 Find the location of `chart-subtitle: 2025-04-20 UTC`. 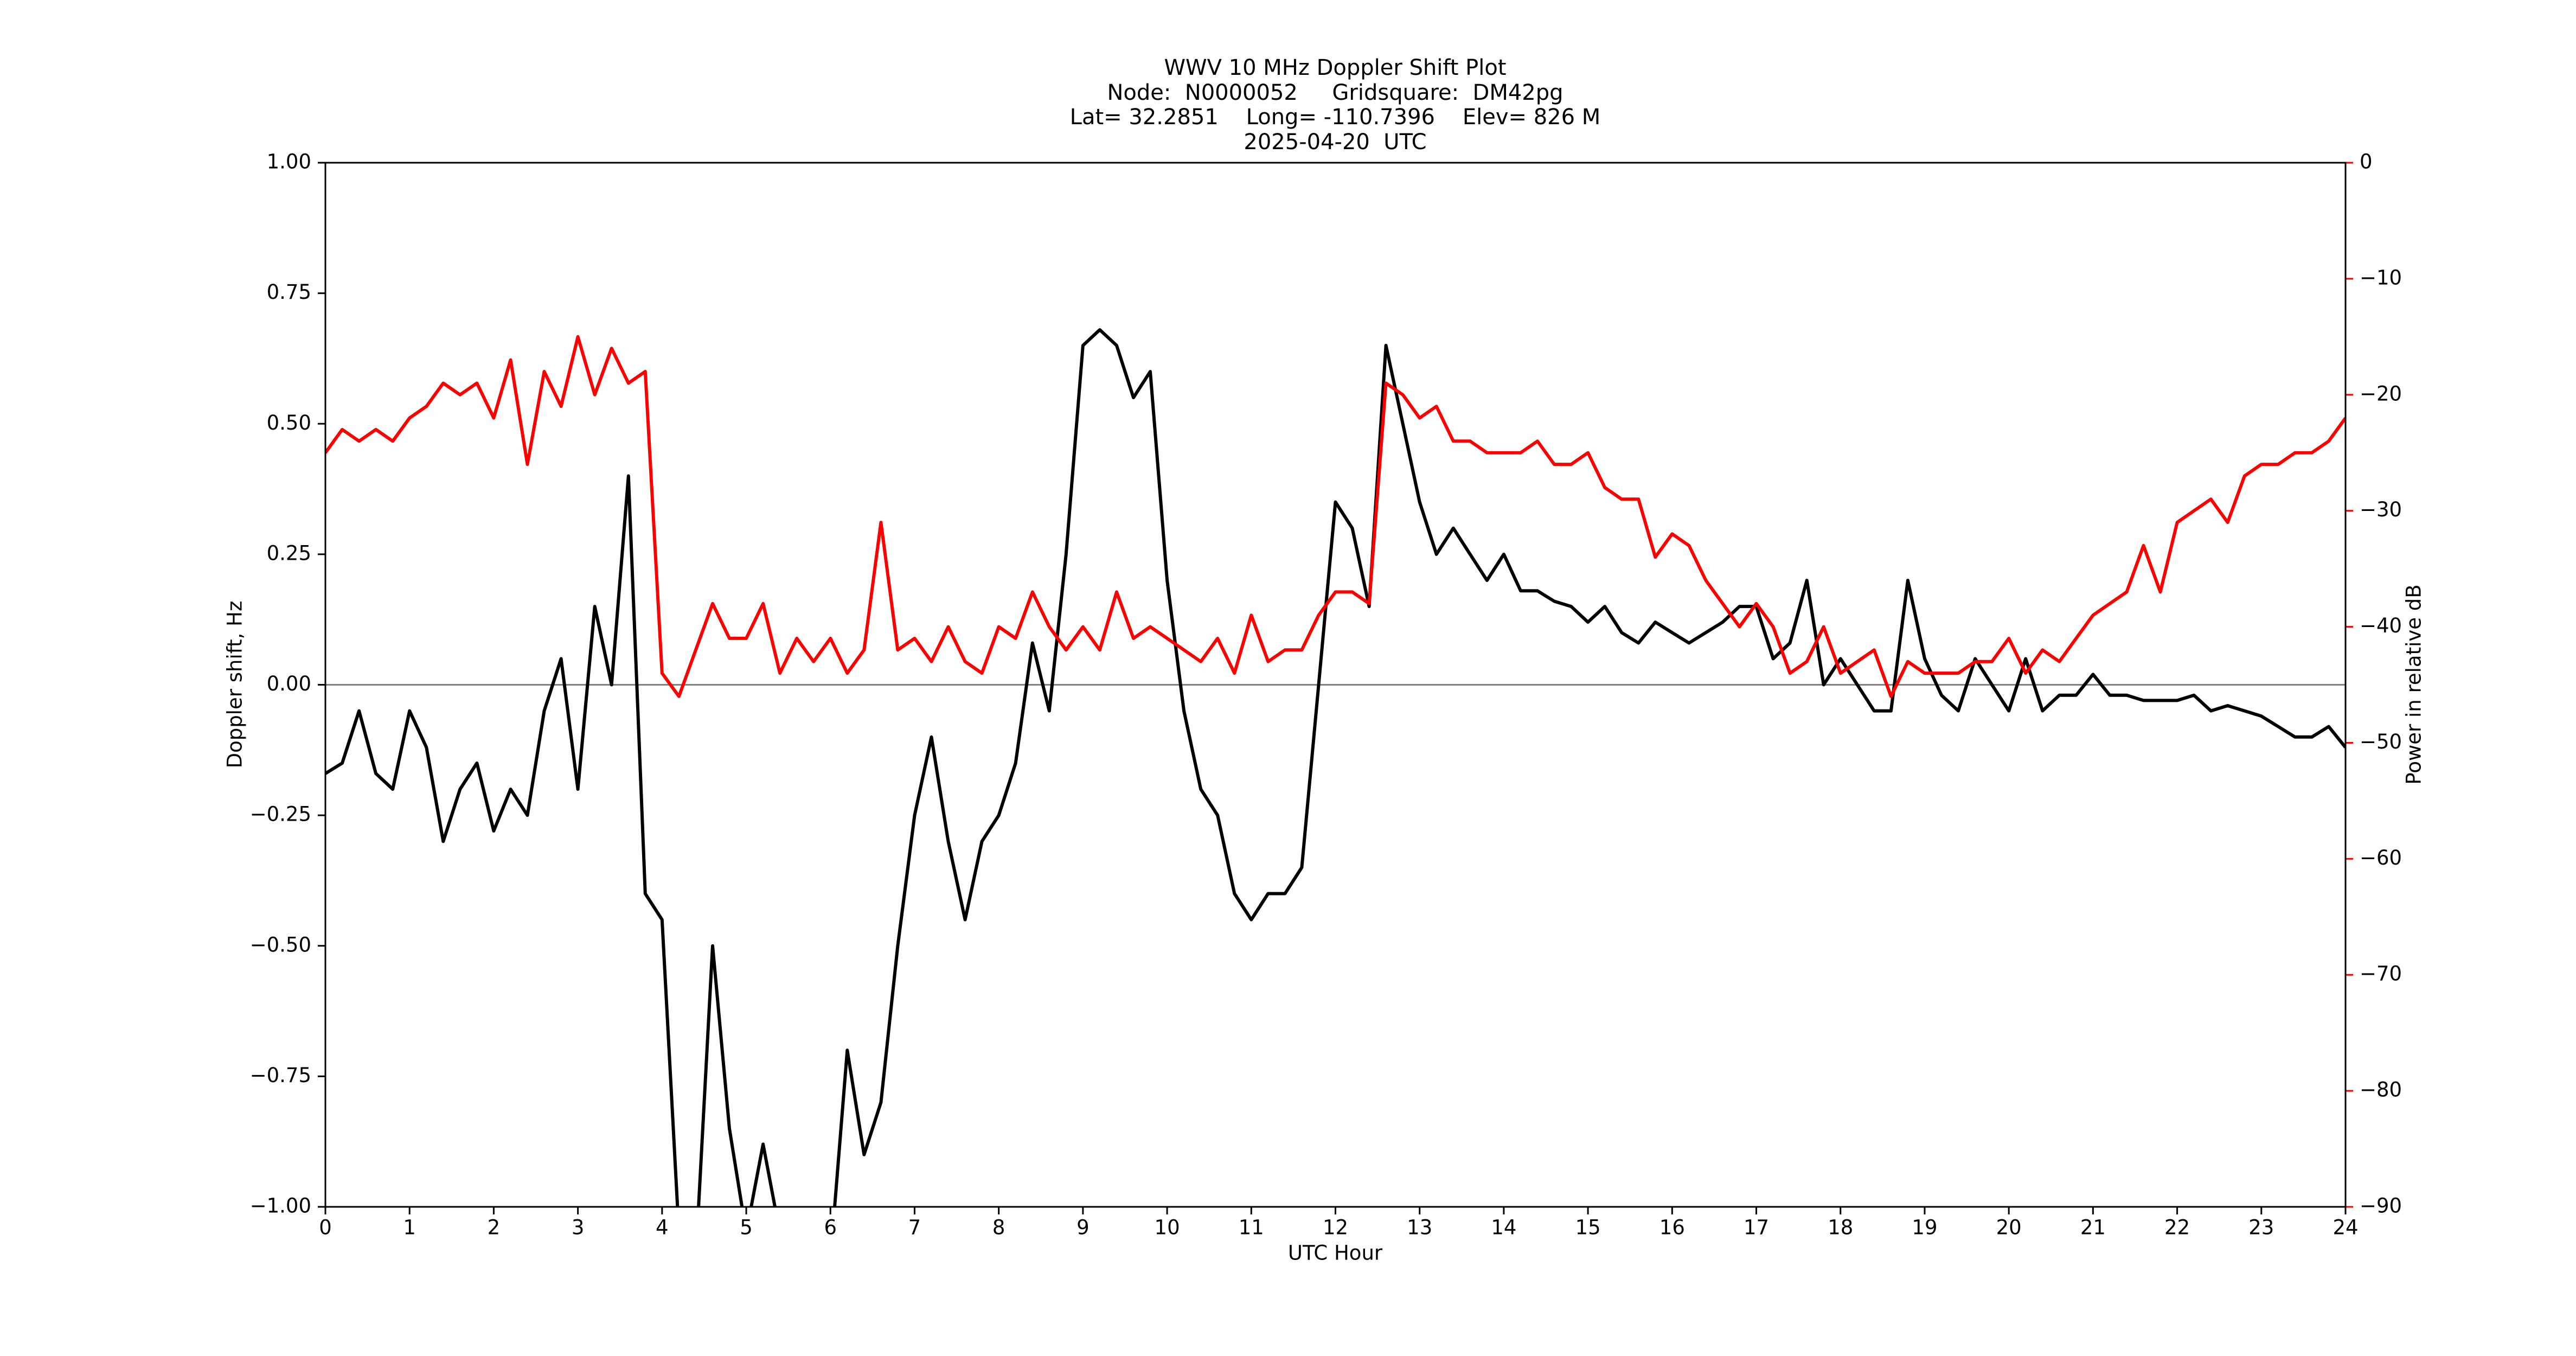

chart-subtitle: 2025-04-20 UTC is located at coordinates (1335, 142).